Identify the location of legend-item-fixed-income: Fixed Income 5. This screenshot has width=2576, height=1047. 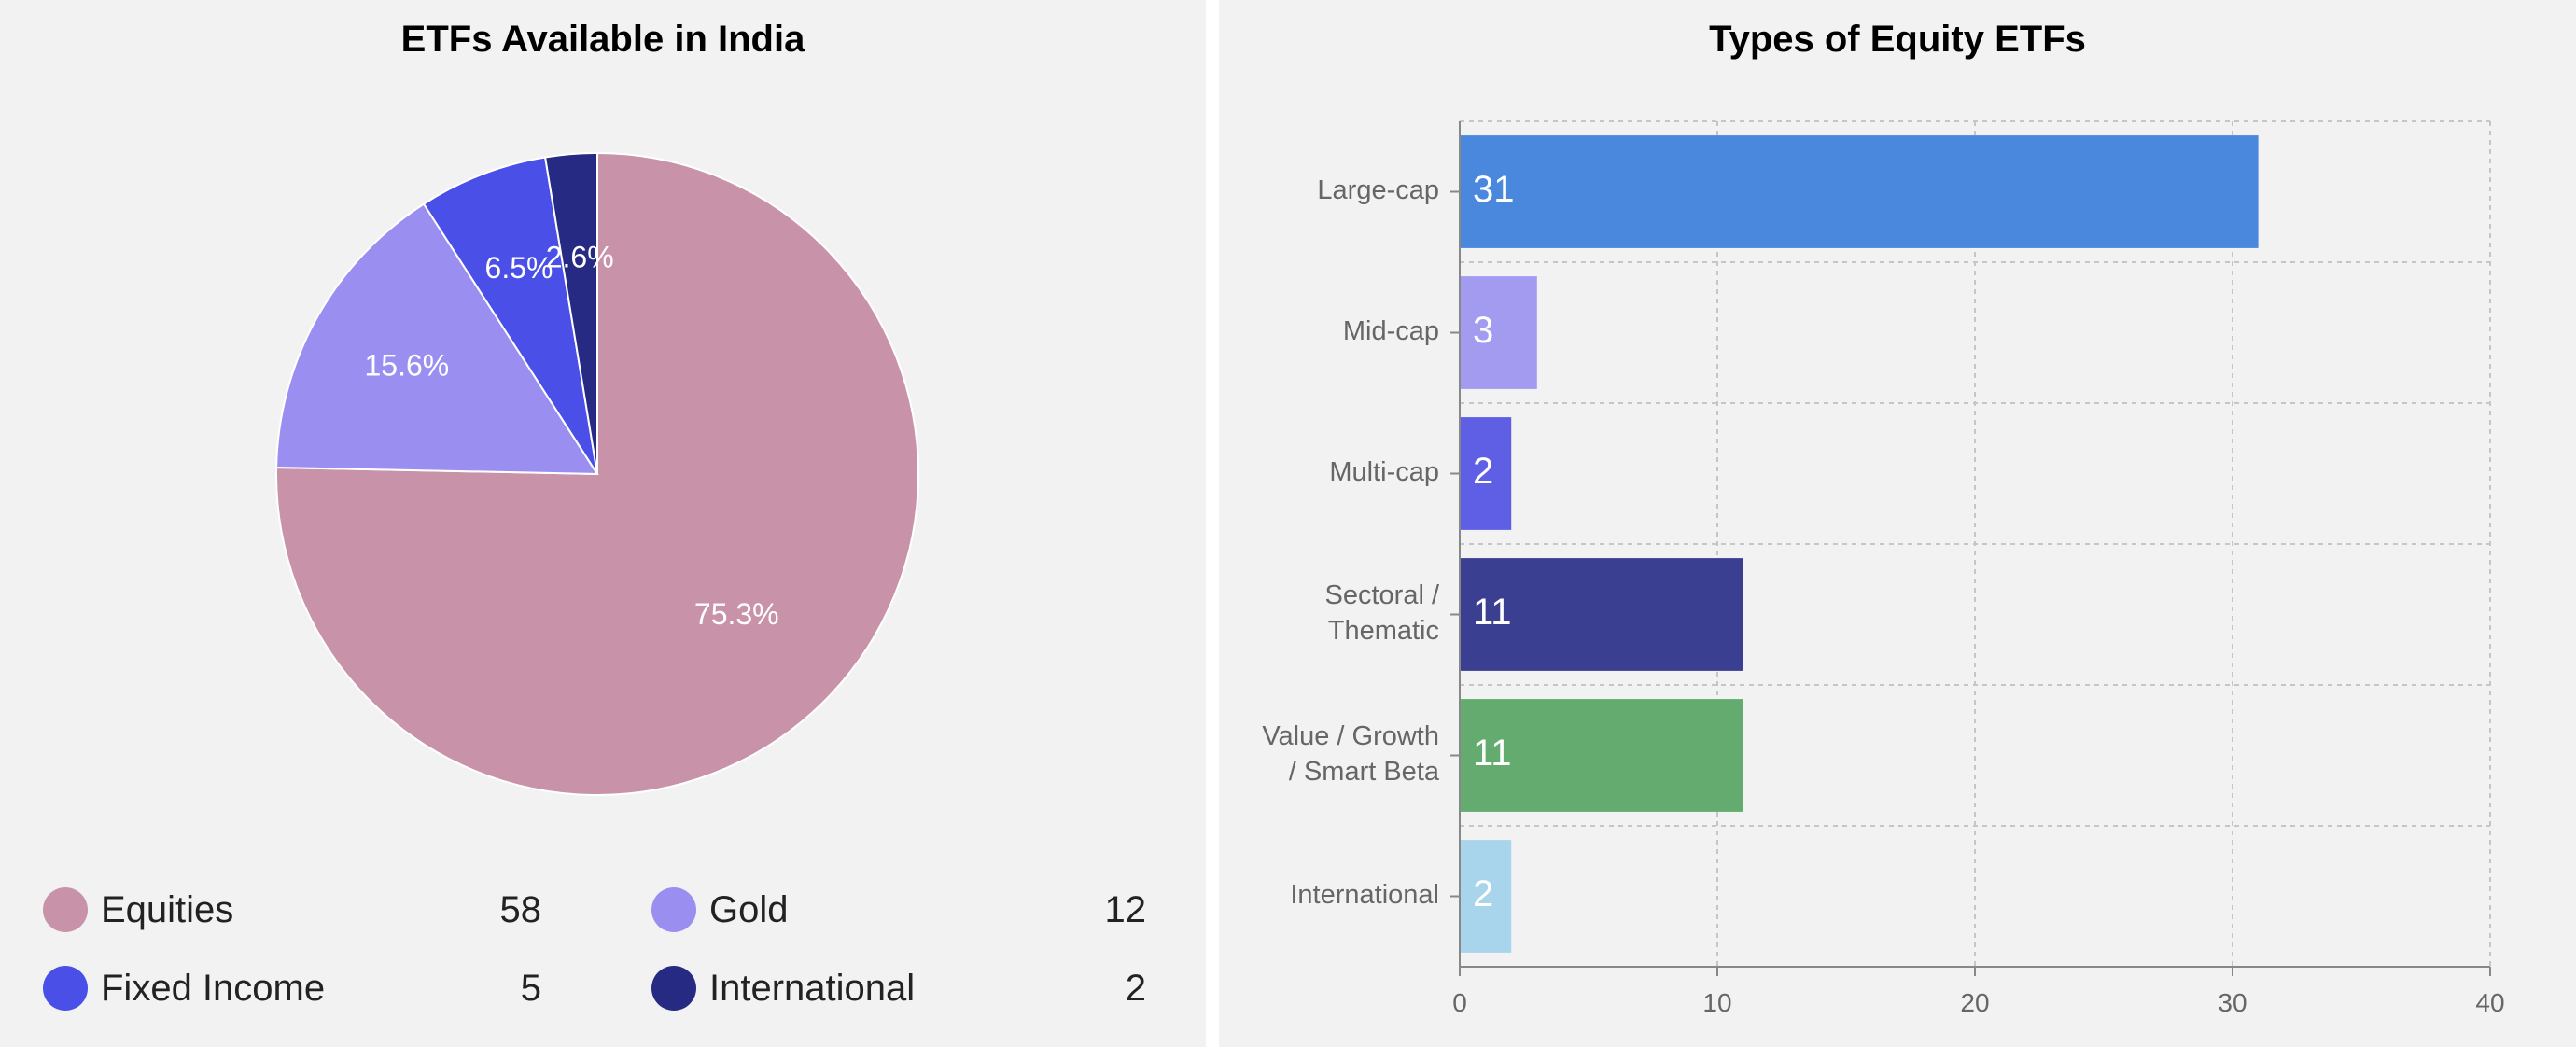
(304, 988).